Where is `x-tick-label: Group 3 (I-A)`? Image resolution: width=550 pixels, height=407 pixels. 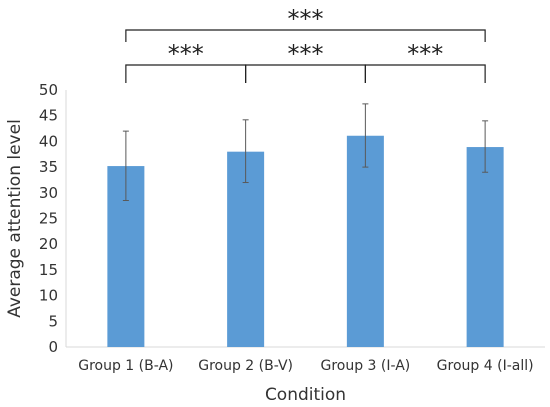 x-tick-label: Group 3 (I-A) is located at coordinates (365, 366).